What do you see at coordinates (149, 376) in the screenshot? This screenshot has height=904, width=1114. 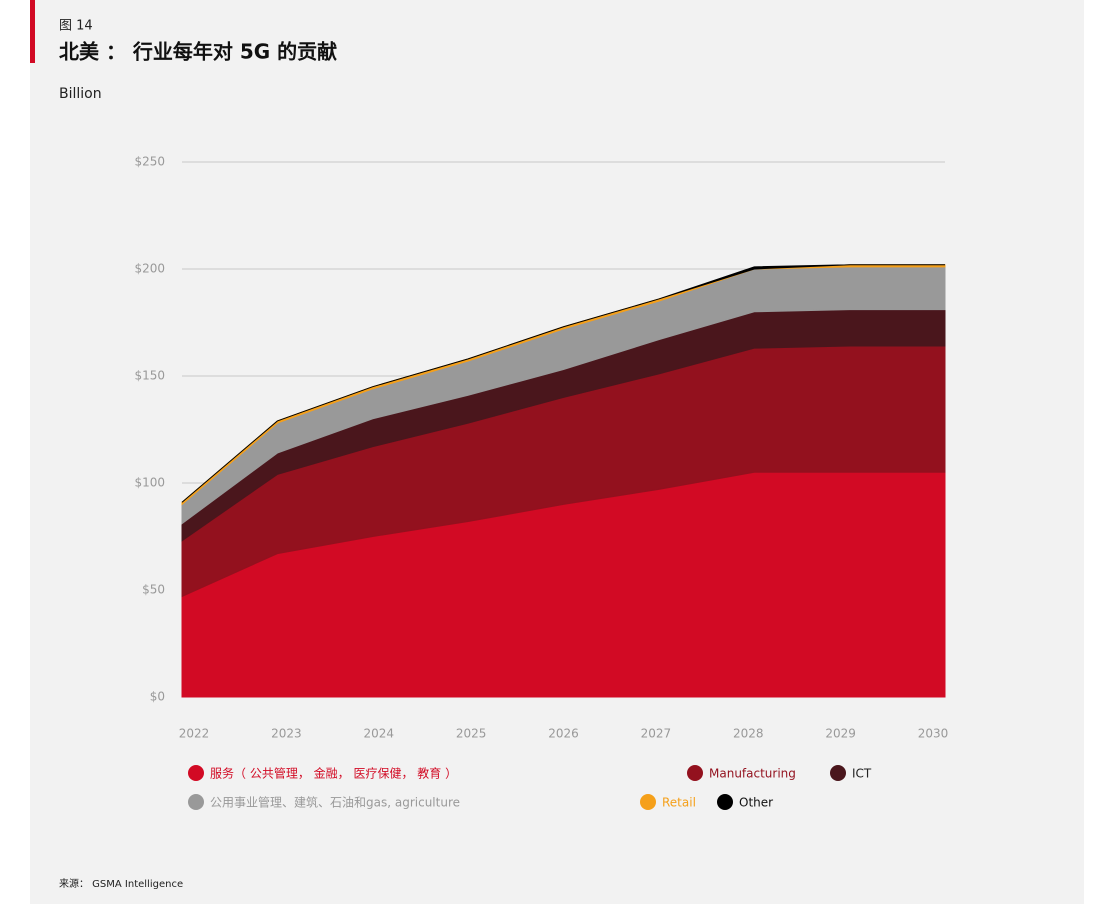 I see `y-tick-label: $150` at bounding box center [149, 376].